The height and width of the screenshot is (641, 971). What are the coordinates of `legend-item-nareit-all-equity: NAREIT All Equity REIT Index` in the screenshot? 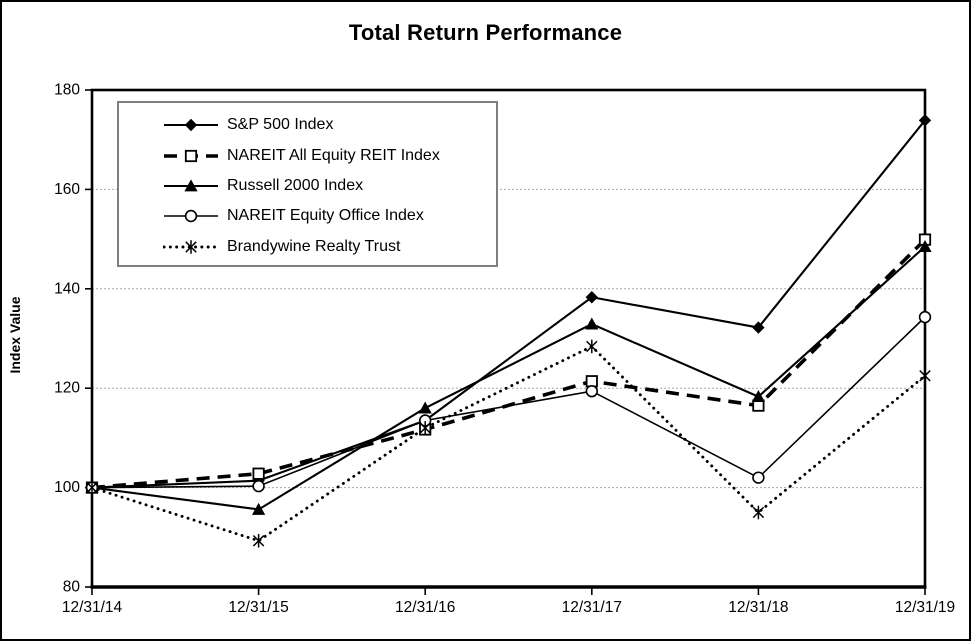 It's located at (307, 155).